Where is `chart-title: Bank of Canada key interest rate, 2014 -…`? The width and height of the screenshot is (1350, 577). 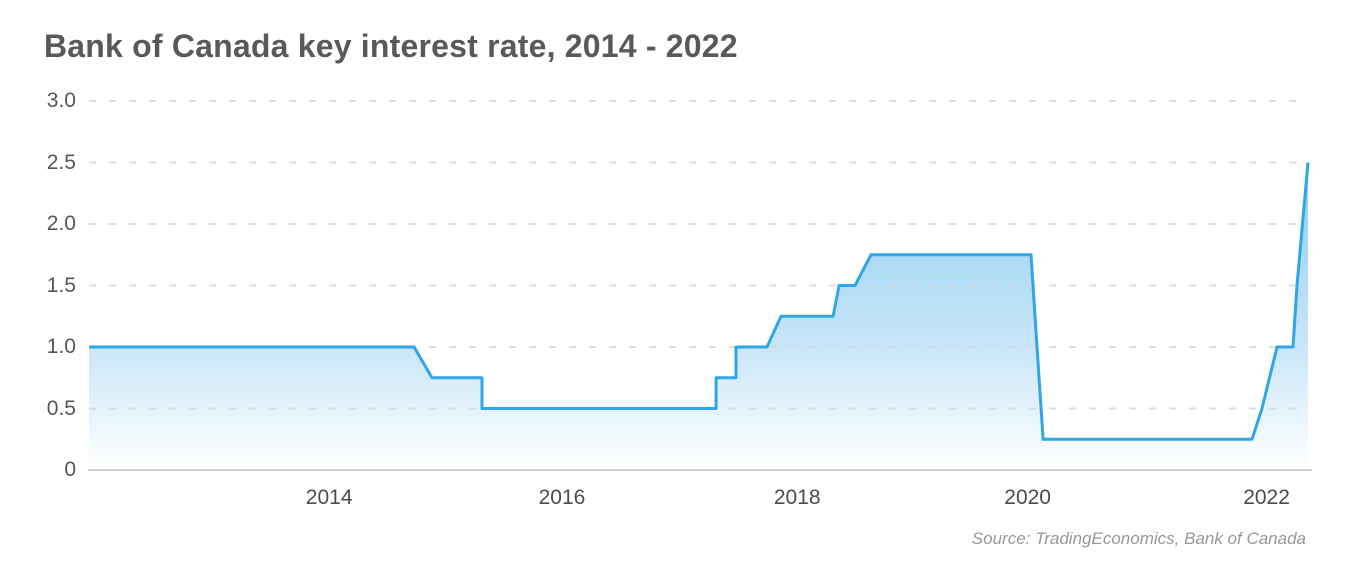 chart-title: Bank of Canada key interest rate, 2014 -… is located at coordinates (391, 46).